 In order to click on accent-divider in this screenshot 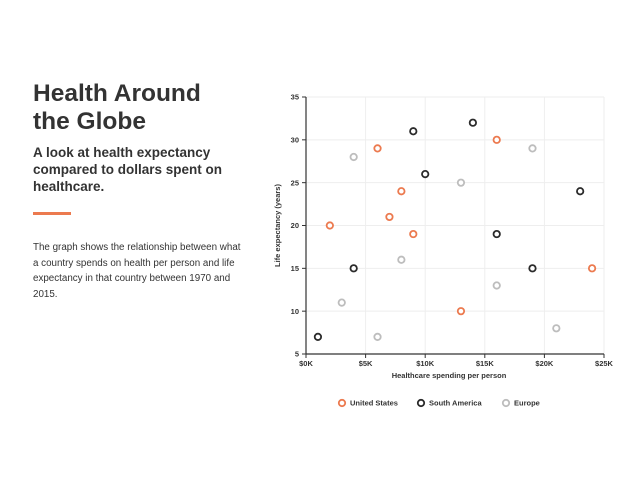, I will do `click(52, 213)`.